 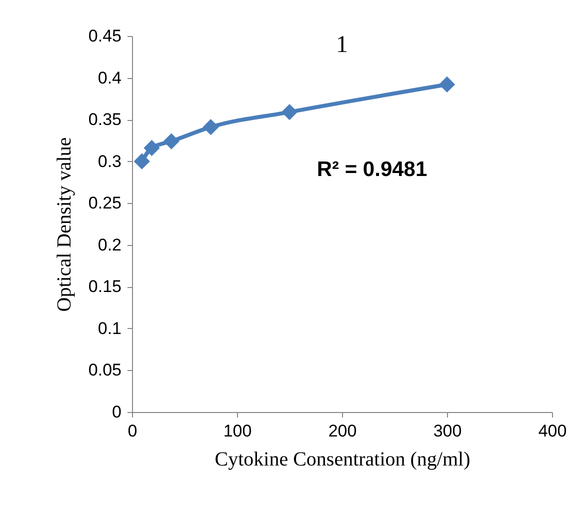 I want to click on x-tick-label: 0, so click(x=133, y=431).